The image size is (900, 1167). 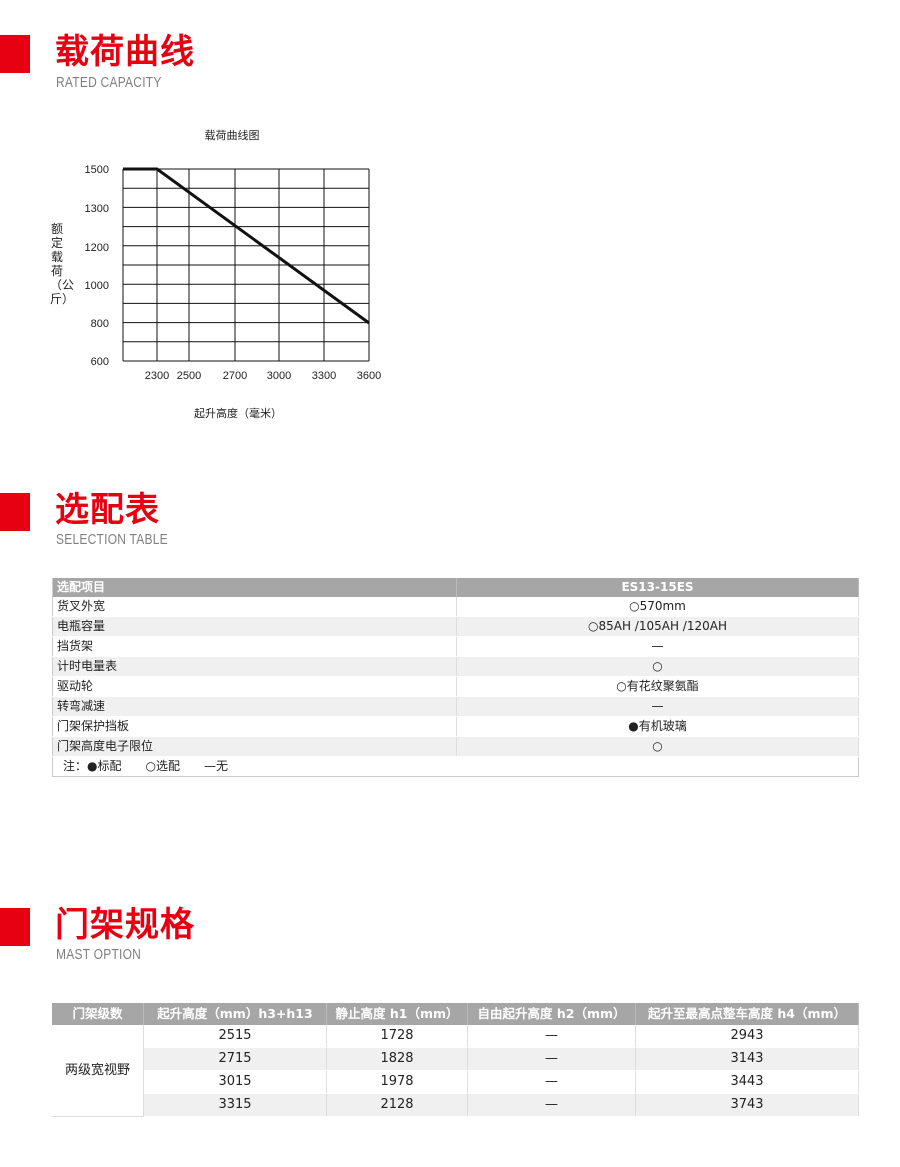 I want to click on table-row: 货叉外宽 ○570mm, so click(x=455, y=607).